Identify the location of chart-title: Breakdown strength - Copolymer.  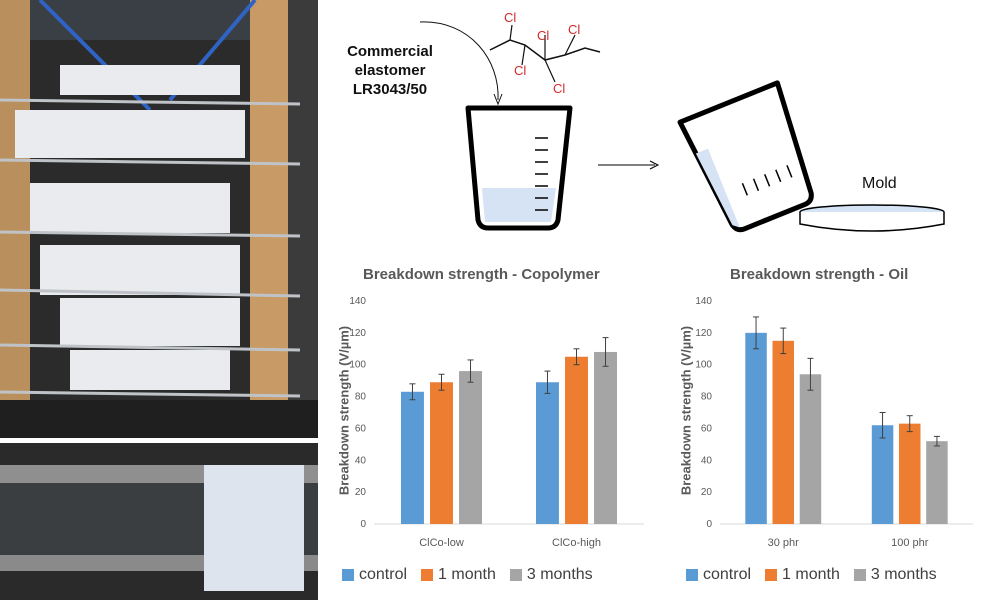
(481, 274).